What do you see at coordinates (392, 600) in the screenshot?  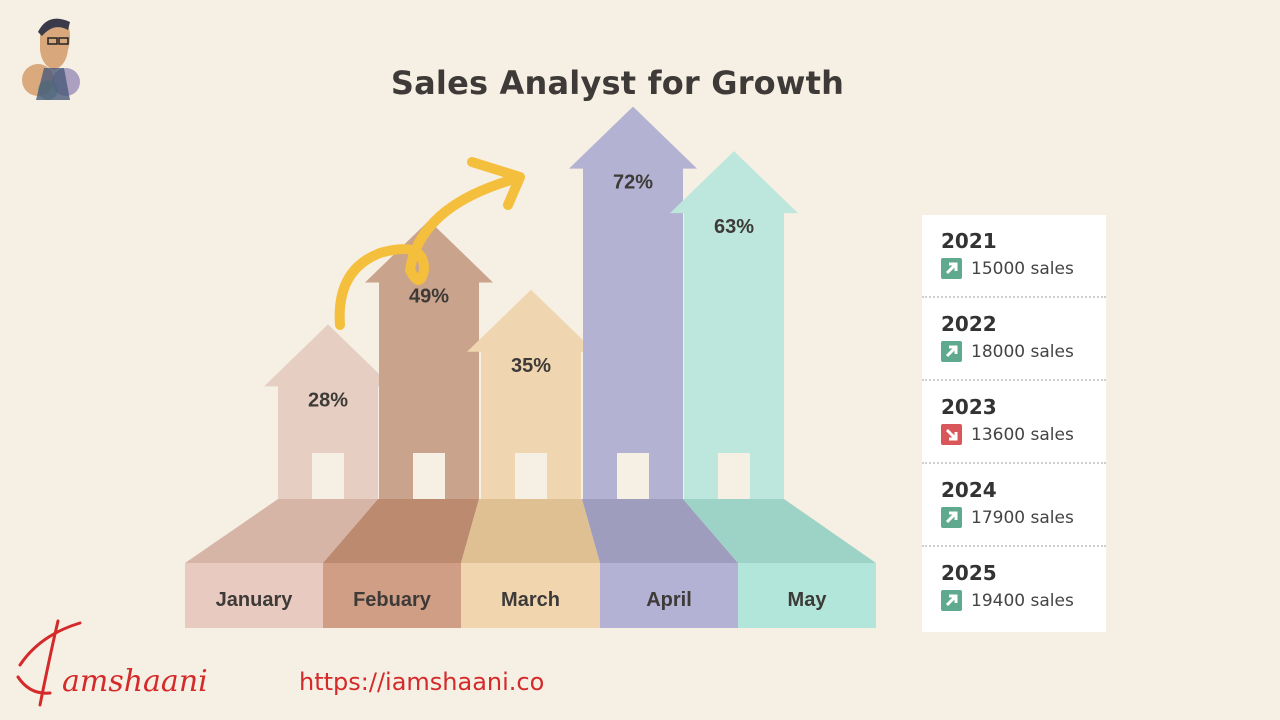 I see `category-label: Febuary` at bounding box center [392, 600].